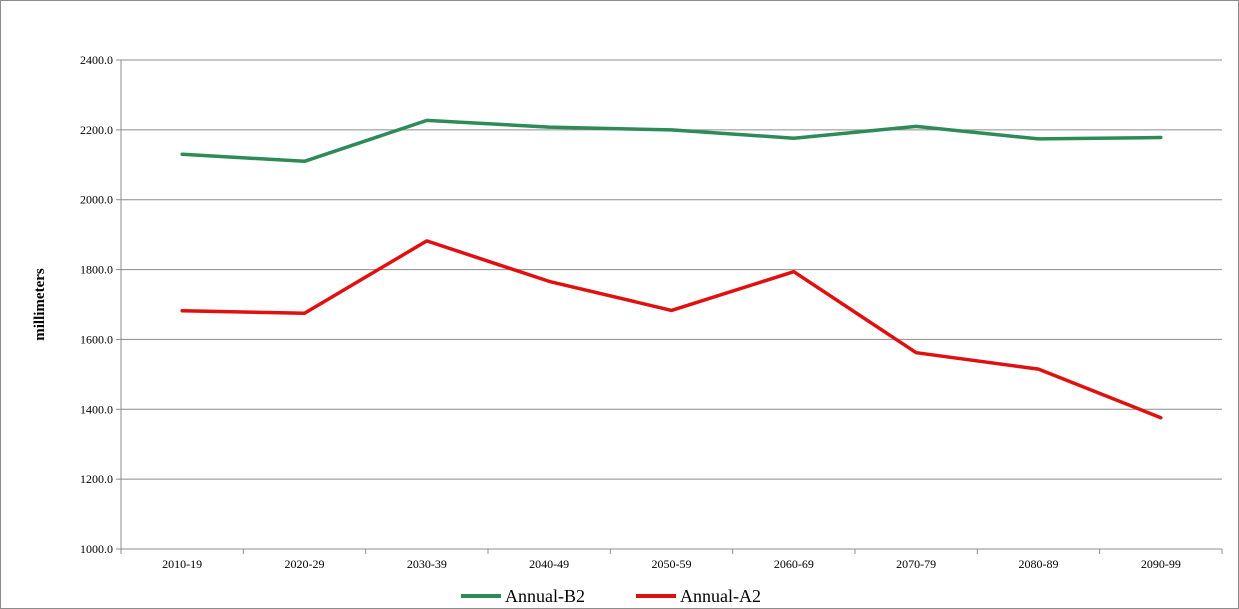 The image size is (1239, 609). Describe the element at coordinates (96, 60) in the screenshot. I see `y-tick-label: 2400.0` at that location.